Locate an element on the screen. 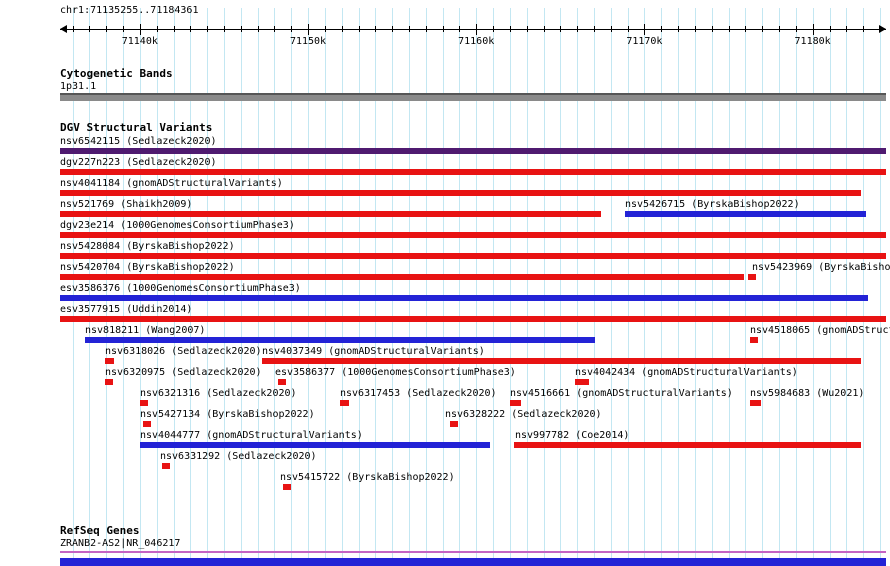 Image resolution: width=890 pixels, height=566 pixels. refseq-gene-line is located at coordinates (473, 552).